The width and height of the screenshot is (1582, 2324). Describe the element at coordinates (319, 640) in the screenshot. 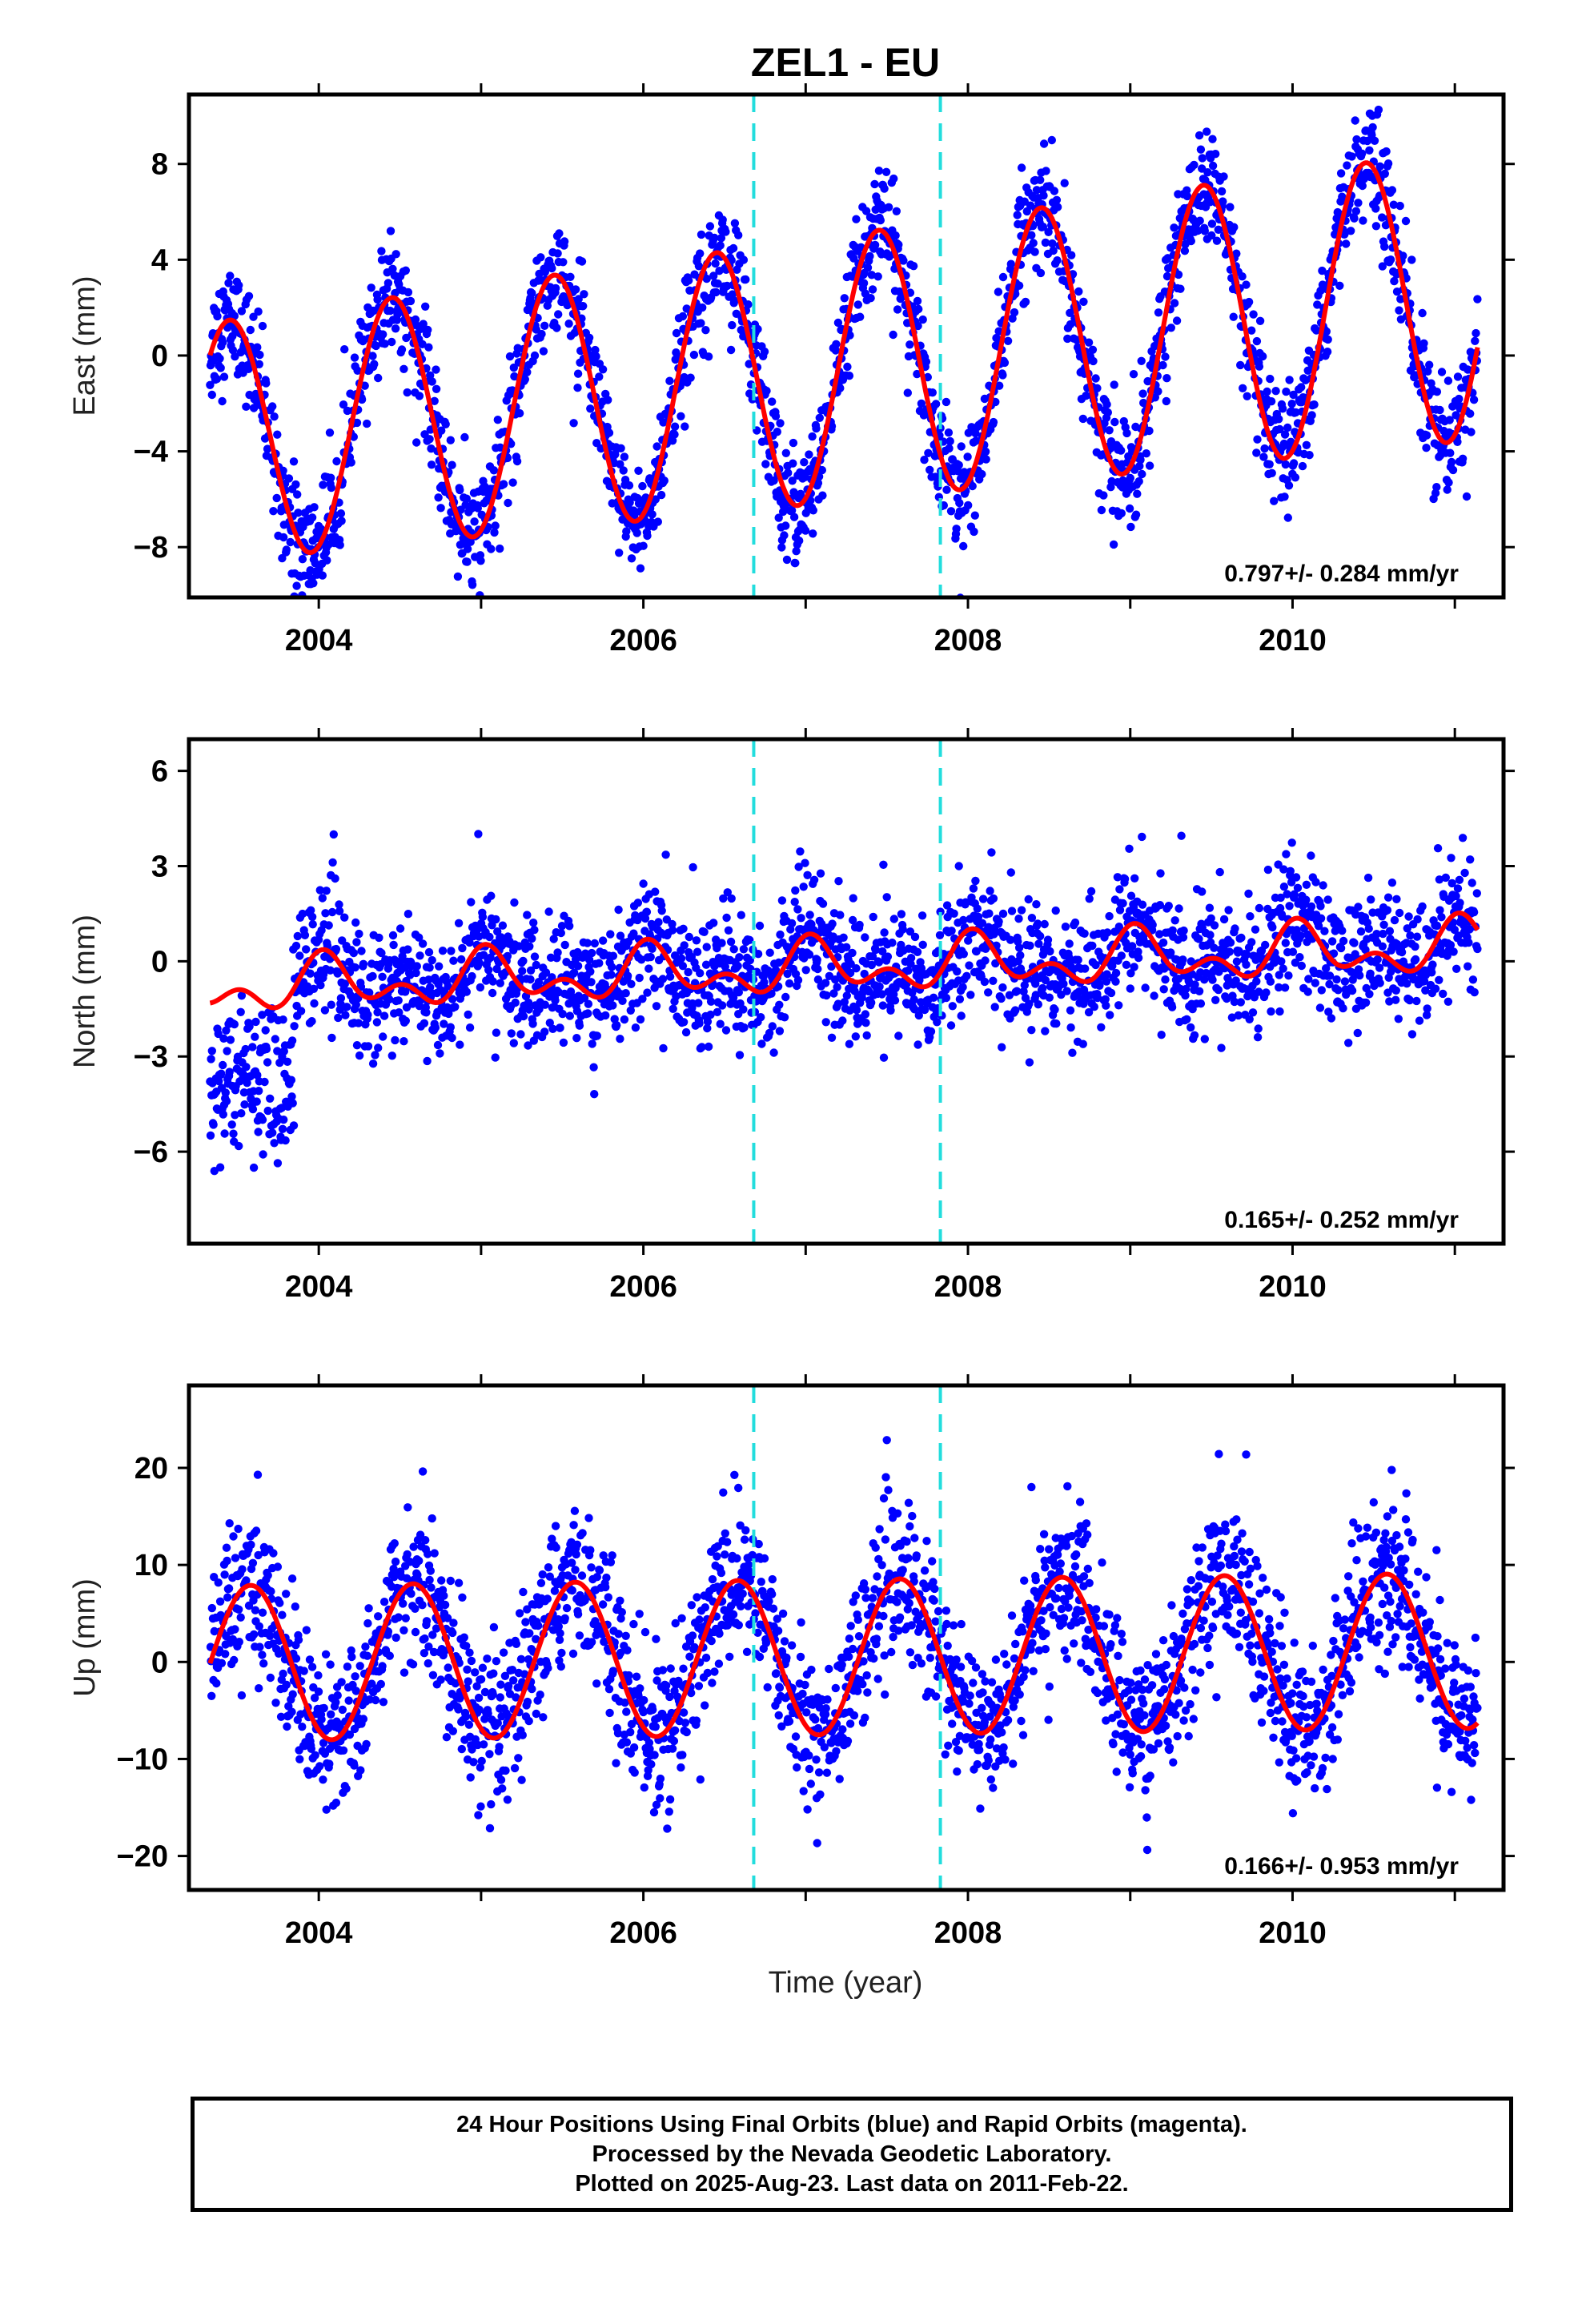

I see `east-xtick-label: 2004` at that location.